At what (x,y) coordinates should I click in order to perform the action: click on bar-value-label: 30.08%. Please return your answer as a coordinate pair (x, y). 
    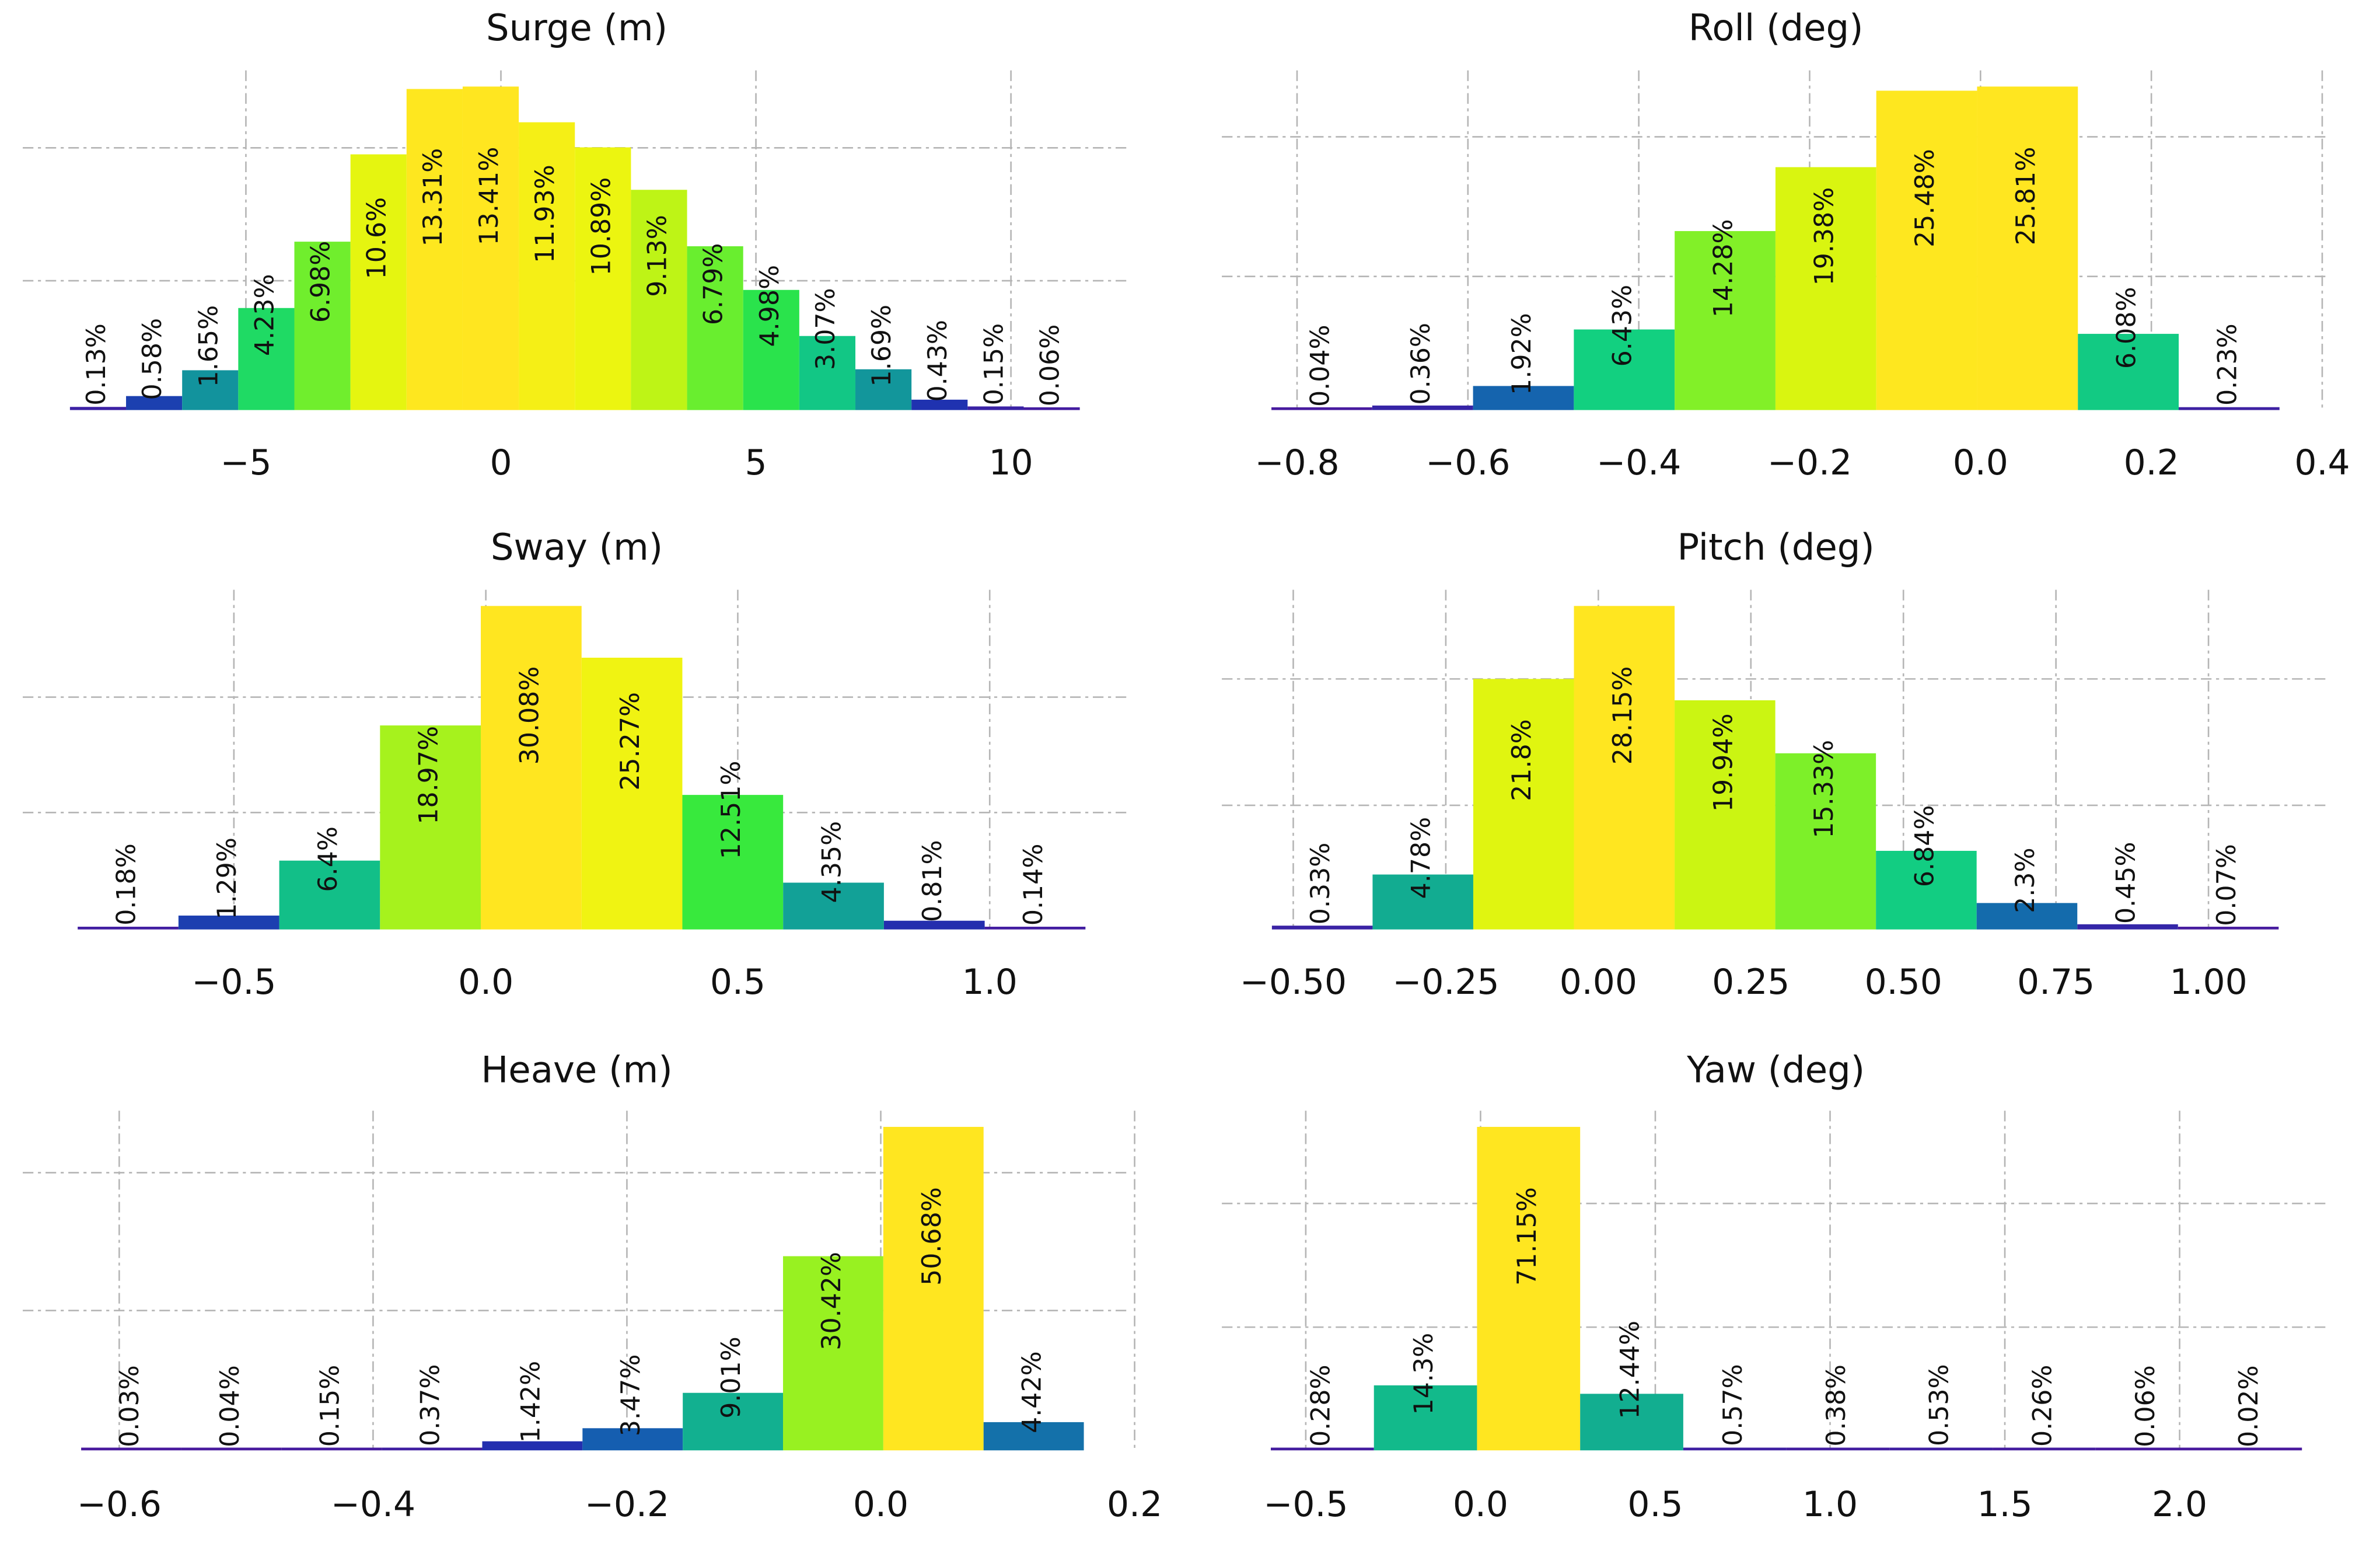
    Looking at the image, I should click on (529, 715).